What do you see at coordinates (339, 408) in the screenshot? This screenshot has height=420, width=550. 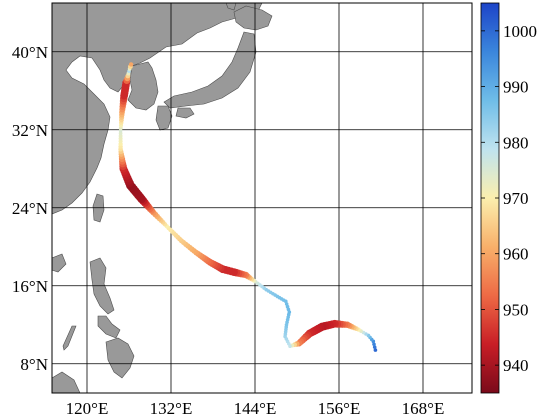 I see `lon-tick-label-3: 156°E` at bounding box center [339, 408].